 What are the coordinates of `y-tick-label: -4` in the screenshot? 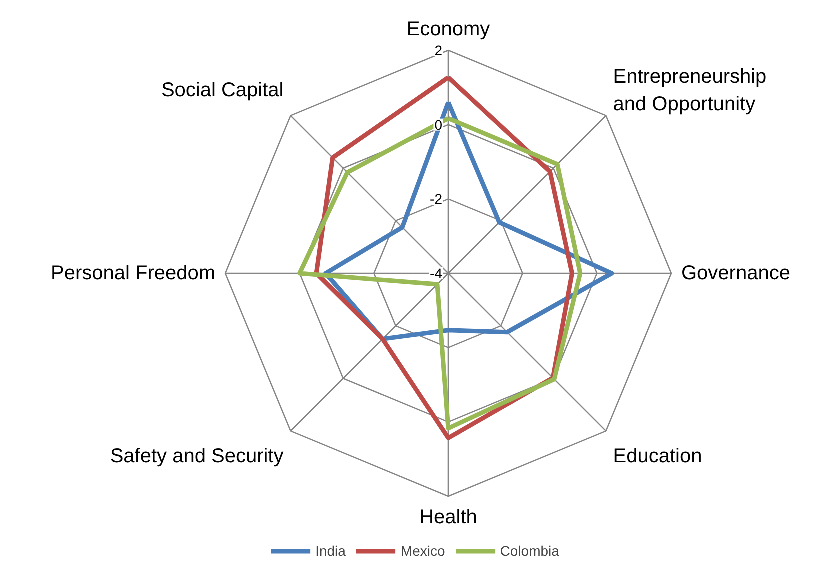 It's located at (436, 274).